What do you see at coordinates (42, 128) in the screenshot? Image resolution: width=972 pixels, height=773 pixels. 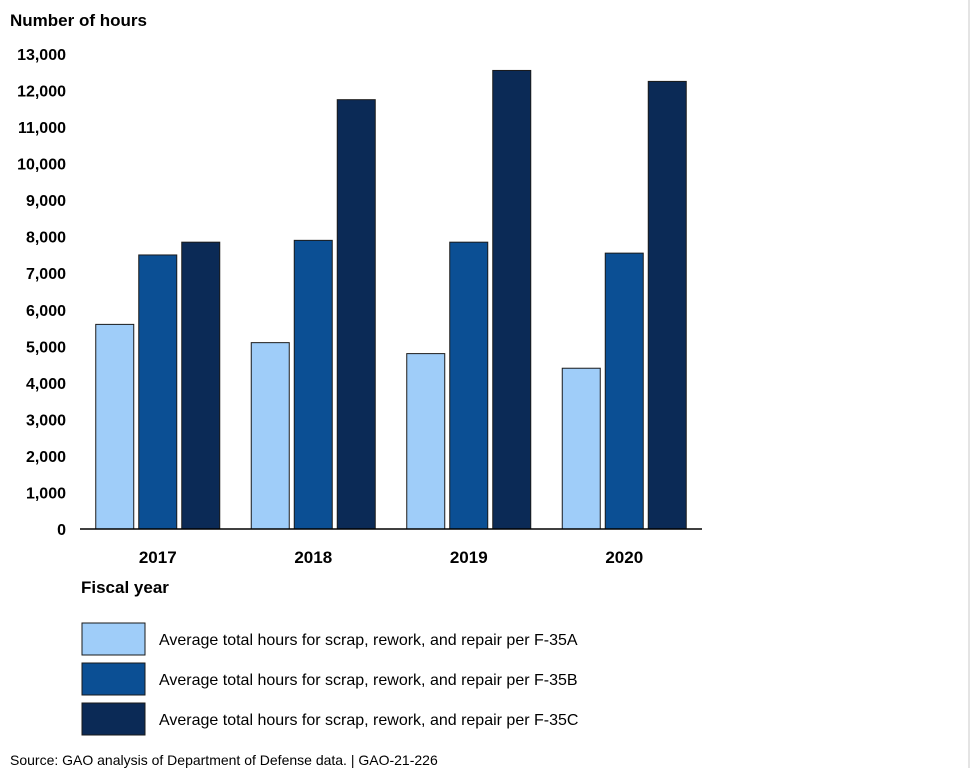 I see `y-tick-label: 11,000` at bounding box center [42, 128].